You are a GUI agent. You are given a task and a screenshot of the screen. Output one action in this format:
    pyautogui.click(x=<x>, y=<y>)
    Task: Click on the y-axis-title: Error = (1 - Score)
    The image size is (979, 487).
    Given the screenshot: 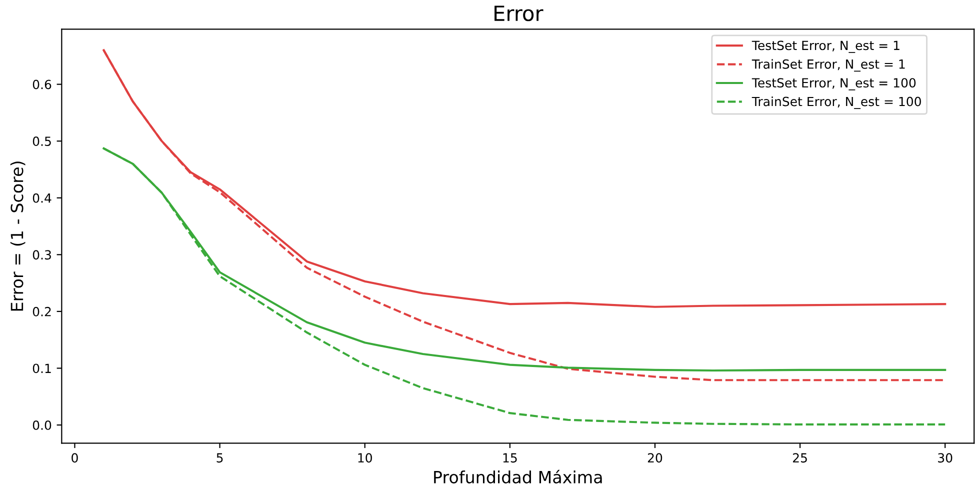 What is the action you would take?
    pyautogui.click(x=18, y=236)
    